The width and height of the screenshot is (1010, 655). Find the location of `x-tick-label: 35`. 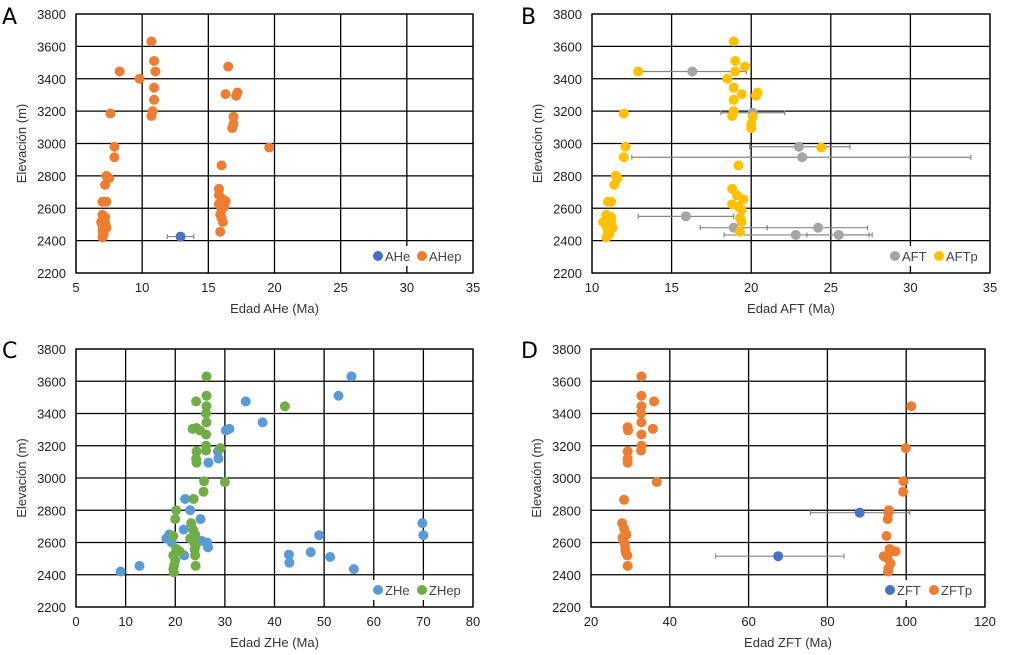

x-tick-label: 35 is located at coordinates (473, 287).